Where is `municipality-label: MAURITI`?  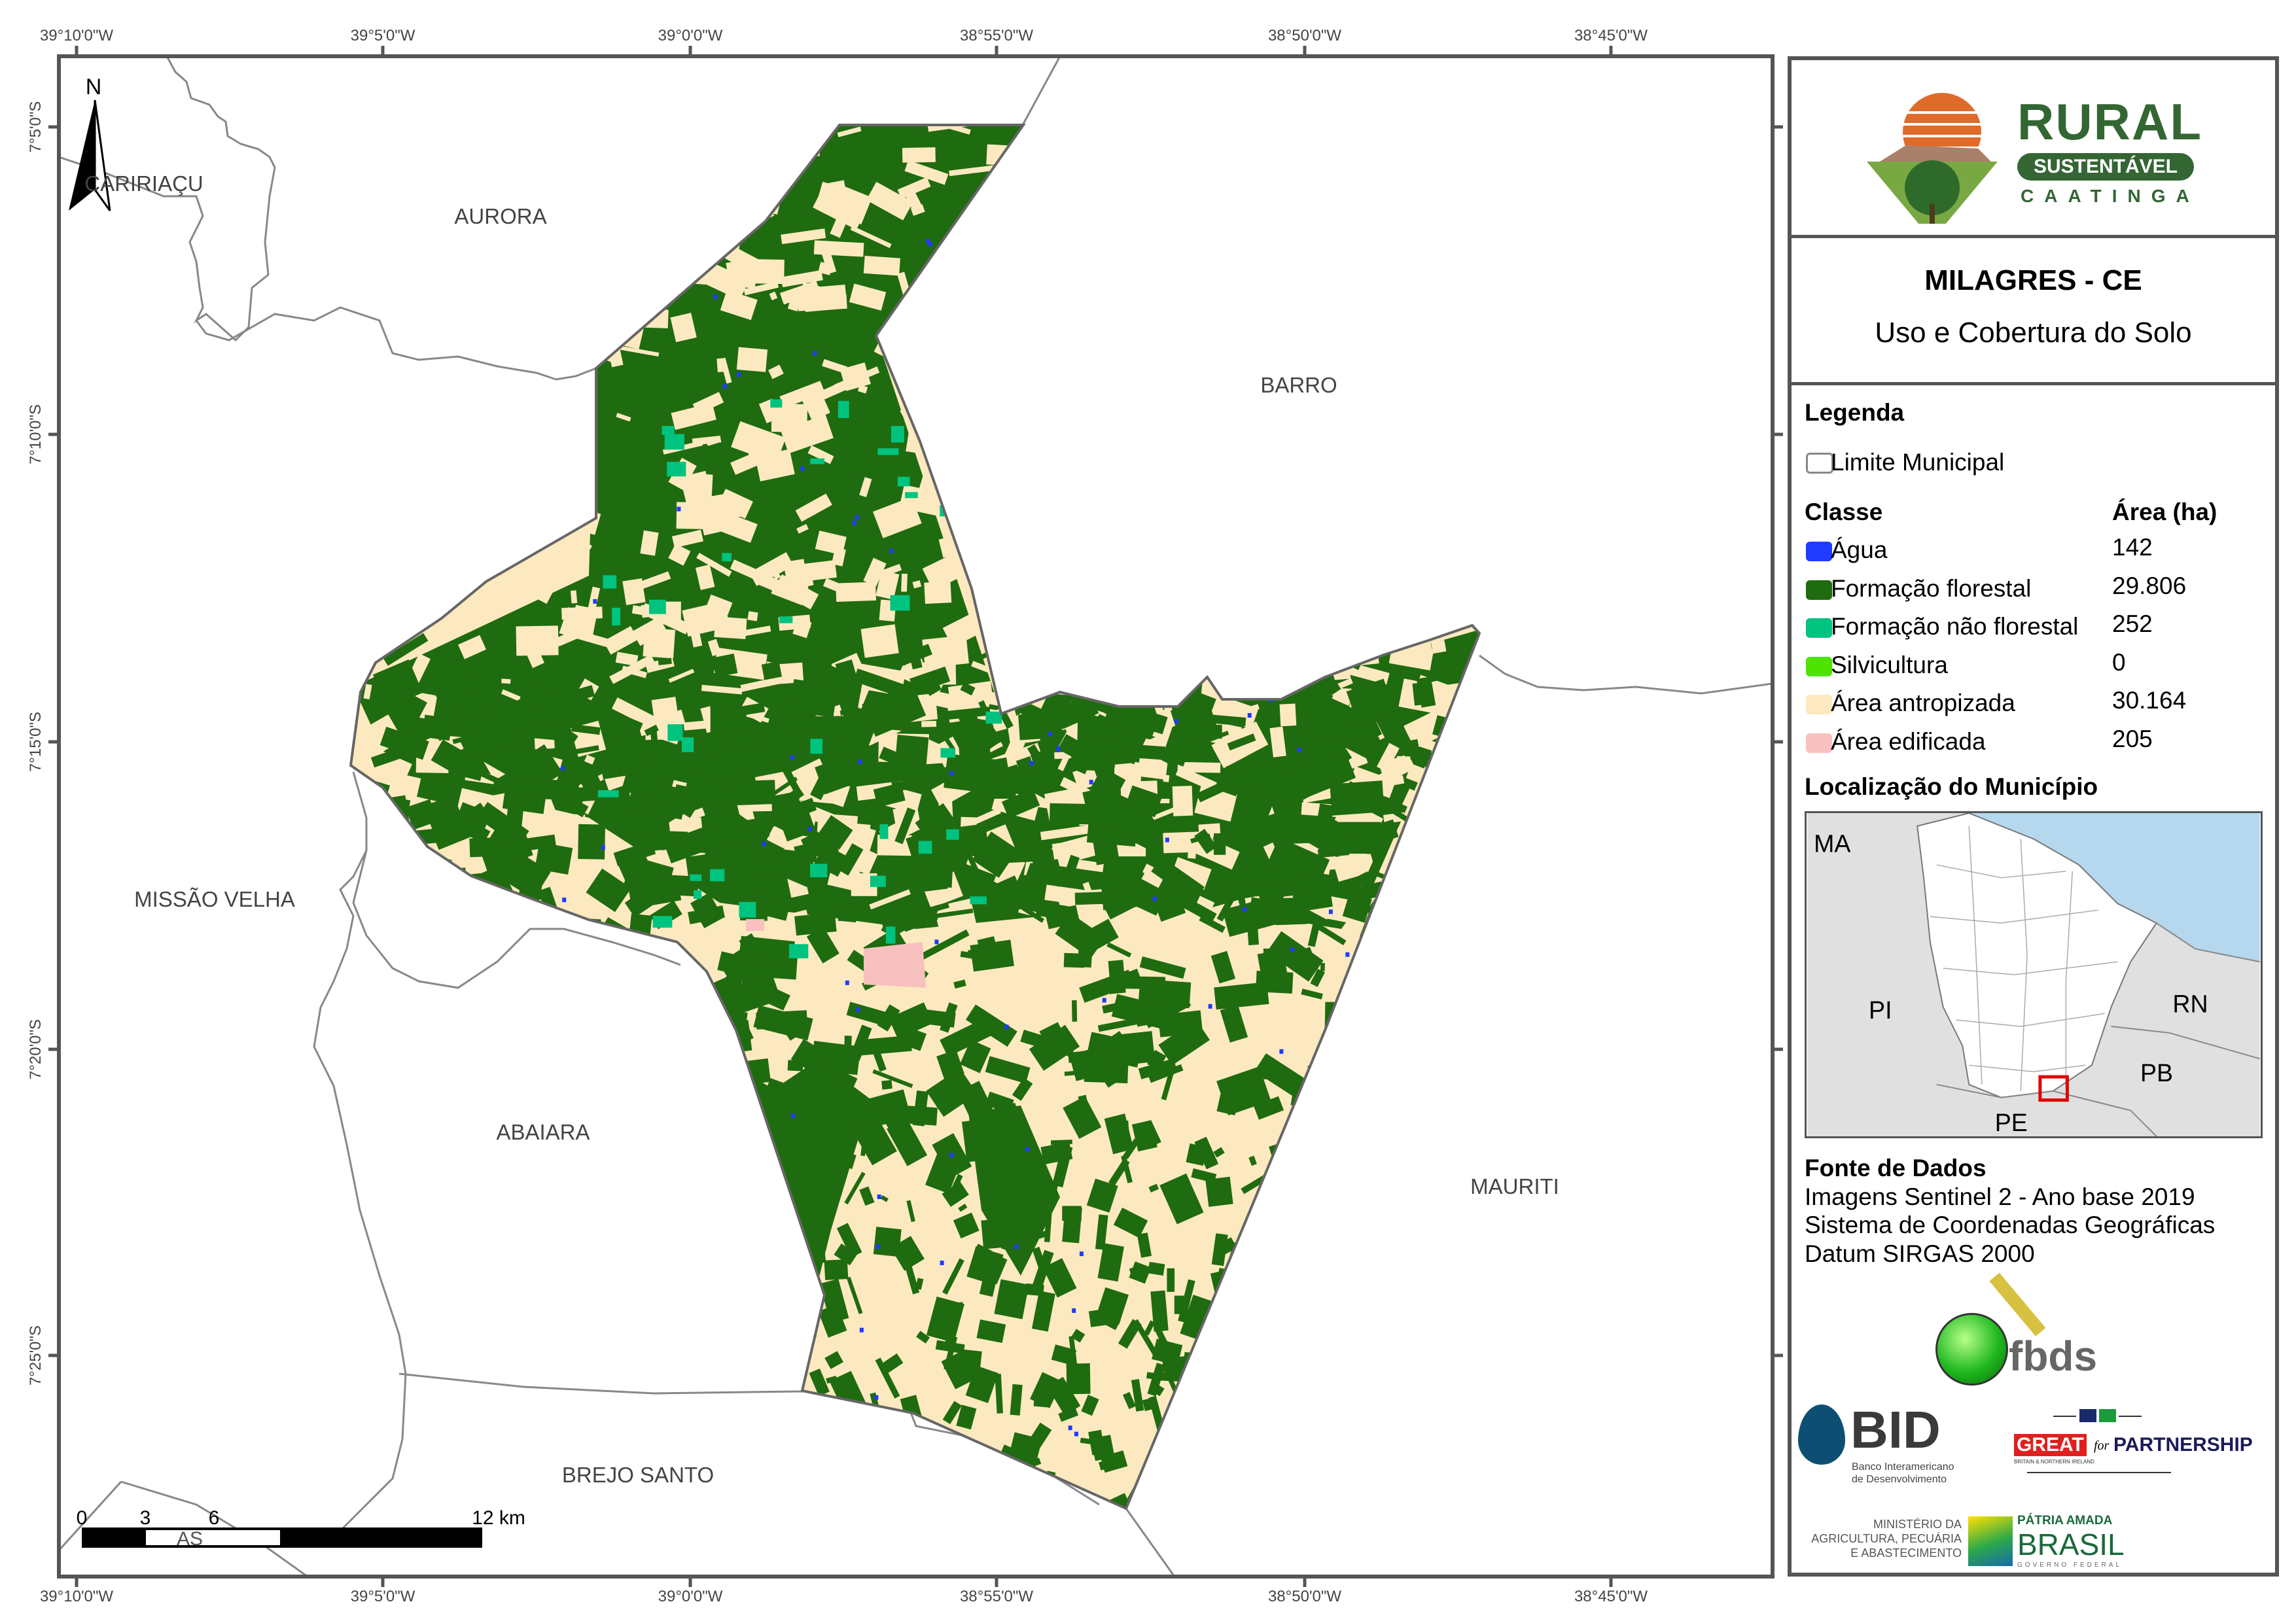 municipality-label: MAURITI is located at coordinates (1514, 1186).